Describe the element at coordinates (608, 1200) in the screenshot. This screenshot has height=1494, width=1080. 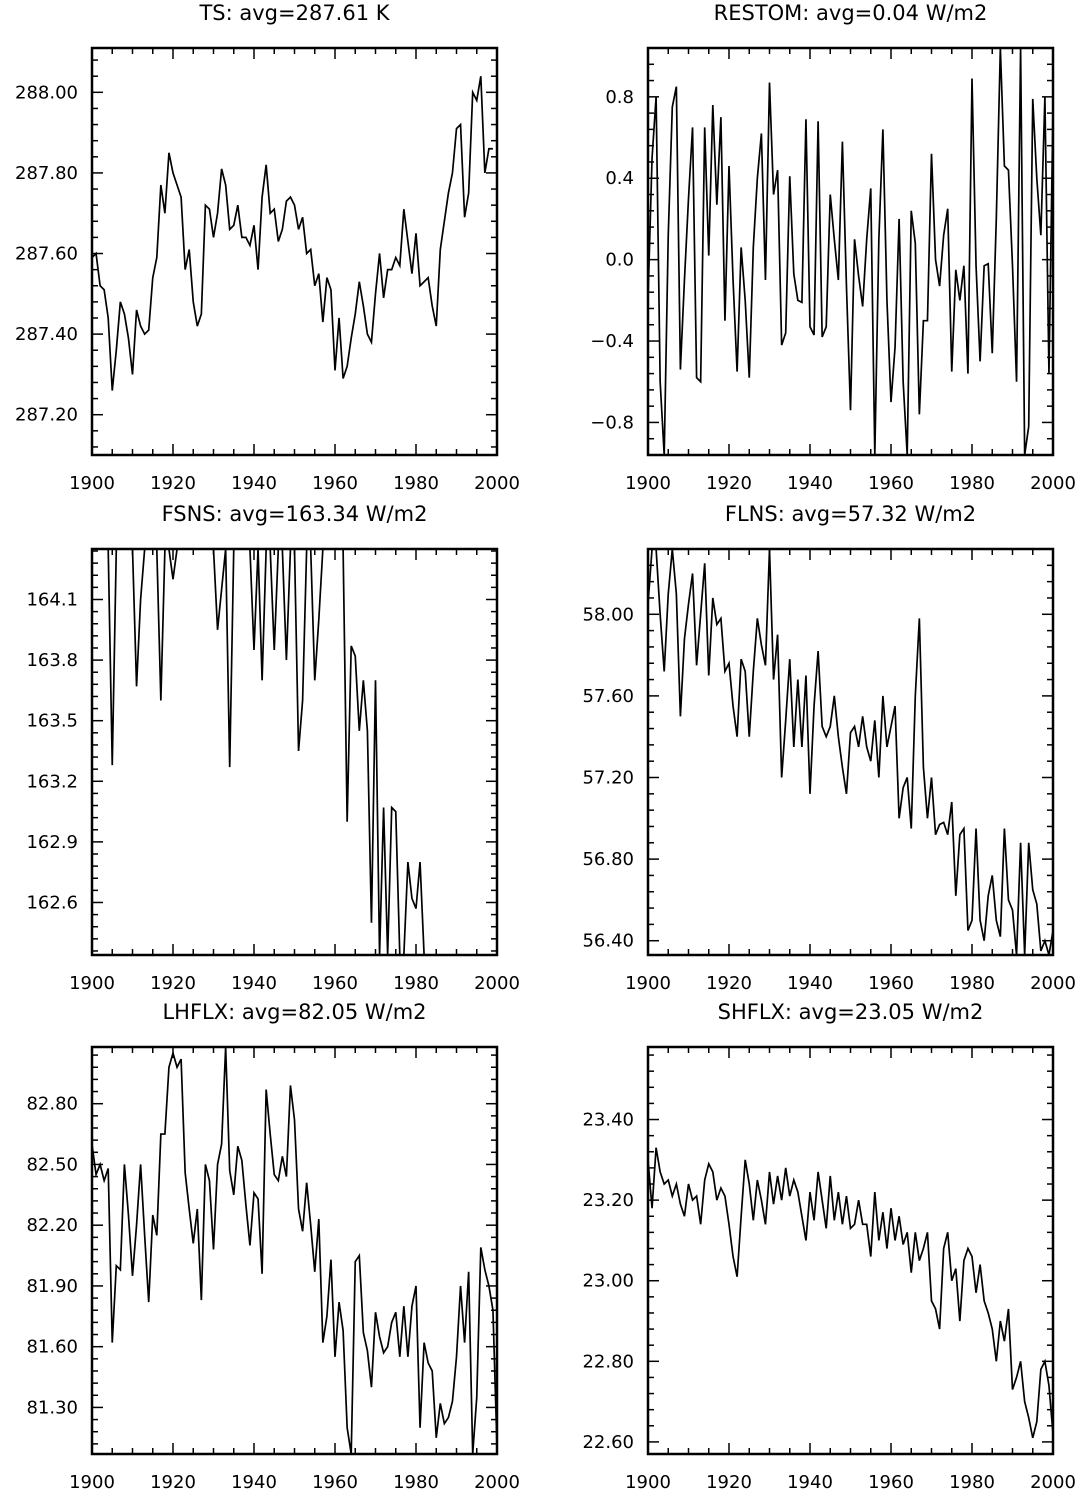
I see `y-tick-label: 23.20` at that location.